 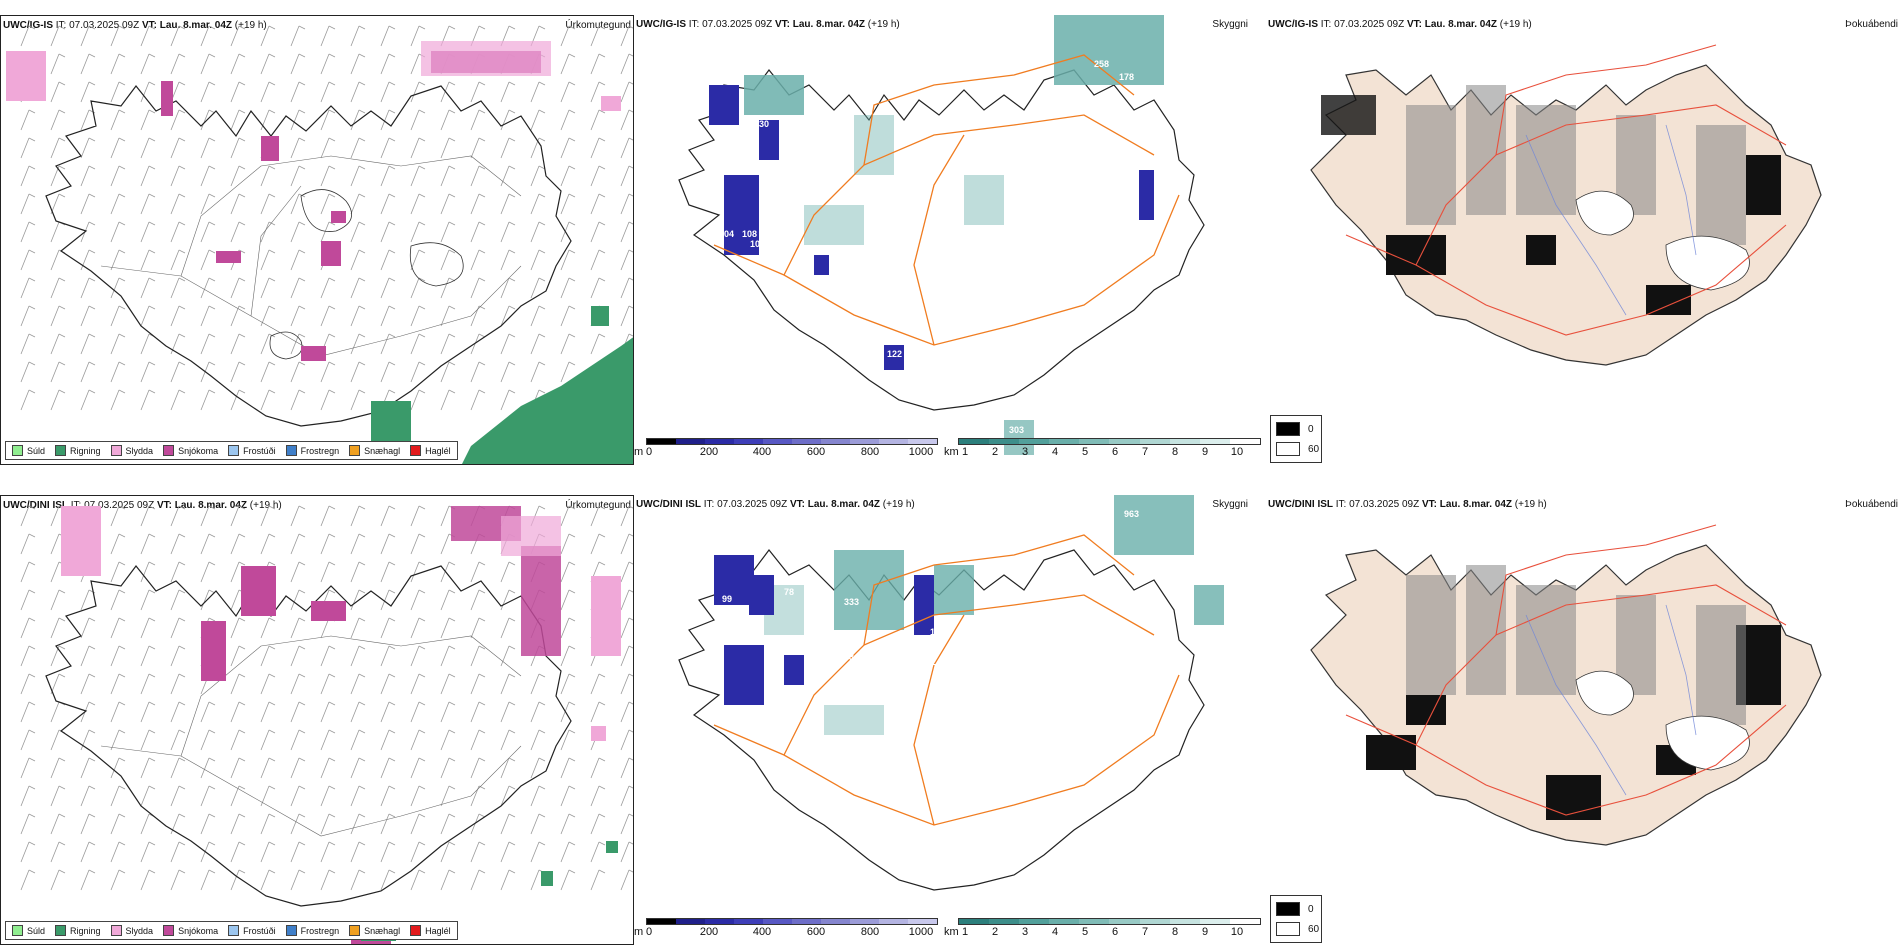 What do you see at coordinates (1085, 452) in the screenshot?
I see `cloud-tick: 5` at bounding box center [1085, 452].